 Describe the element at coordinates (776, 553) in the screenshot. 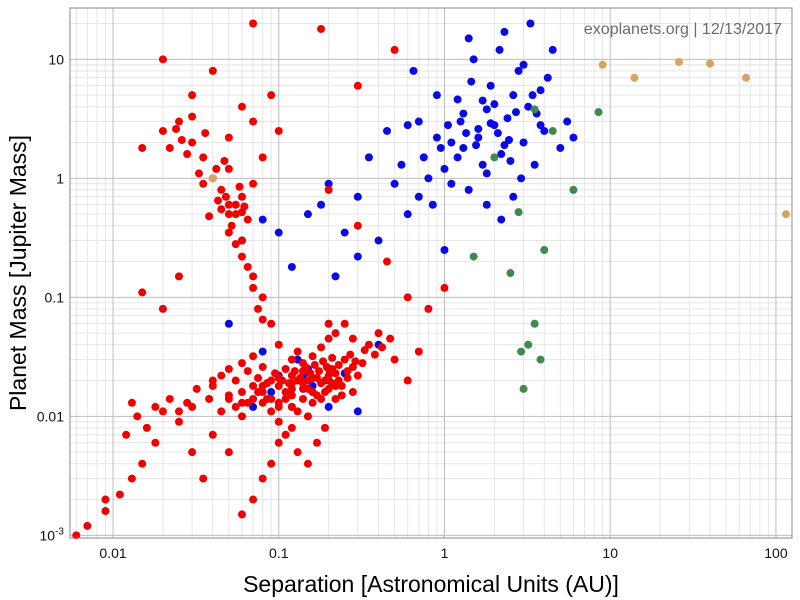

I see `x-tick-label: 100` at that location.